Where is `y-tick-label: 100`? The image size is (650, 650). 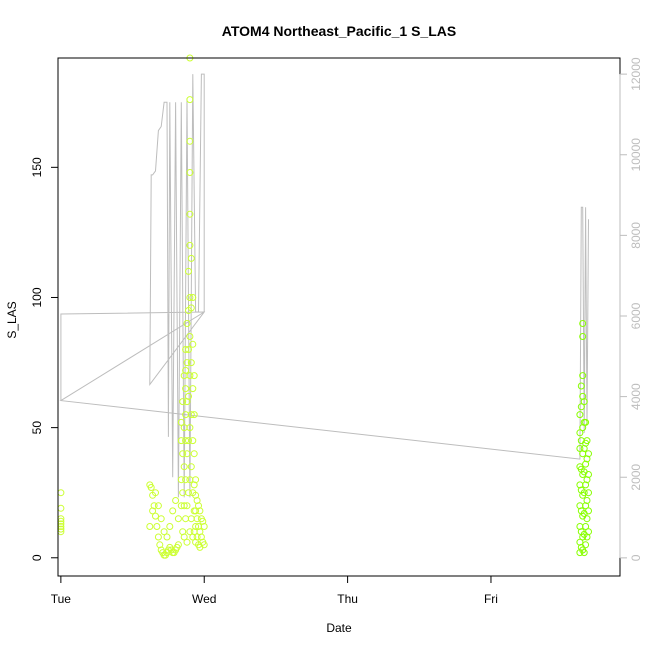
y-tick-label: 100 is located at coordinates (37, 297).